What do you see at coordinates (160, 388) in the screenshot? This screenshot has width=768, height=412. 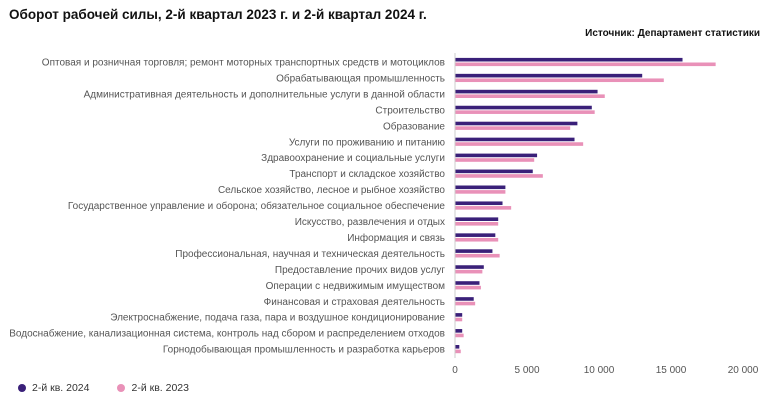 I see `legend-label-2023: 2-й кв. 2023` at bounding box center [160, 388].